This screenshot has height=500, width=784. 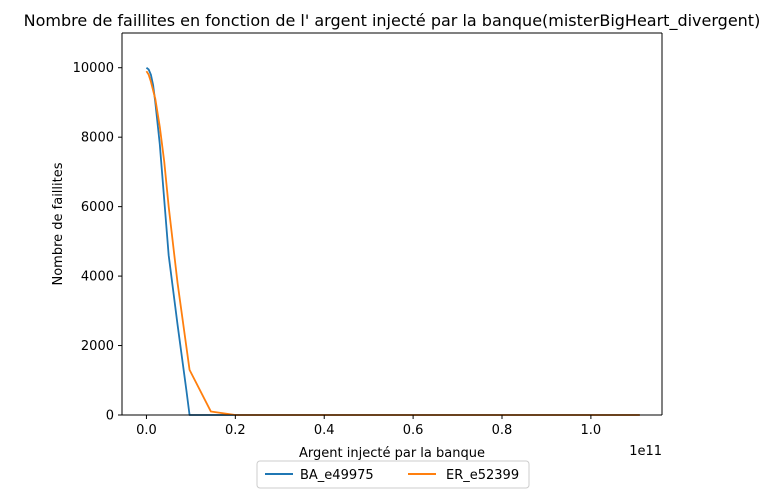 What do you see at coordinates (337, 475) in the screenshot?
I see `legend-label-ba: BA_e49975` at bounding box center [337, 475].